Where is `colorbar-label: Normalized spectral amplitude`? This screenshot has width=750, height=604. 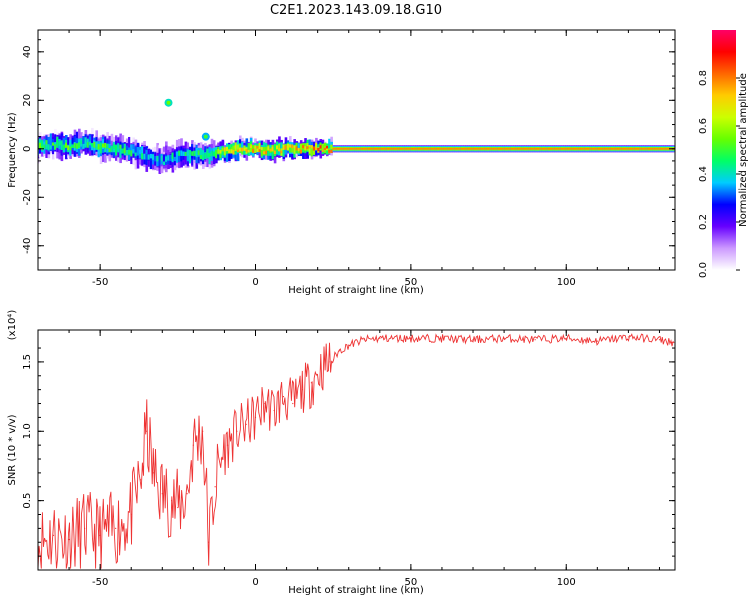 colorbar-label: Normalized spectral amplitude is located at coordinates (743, 150).